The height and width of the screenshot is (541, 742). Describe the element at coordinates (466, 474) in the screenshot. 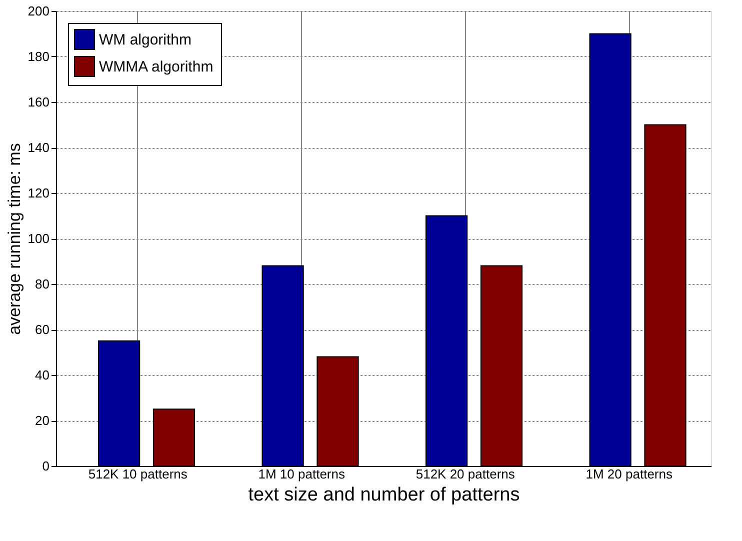

I see `x-tick-label: 512K 20 patterns` at that location.